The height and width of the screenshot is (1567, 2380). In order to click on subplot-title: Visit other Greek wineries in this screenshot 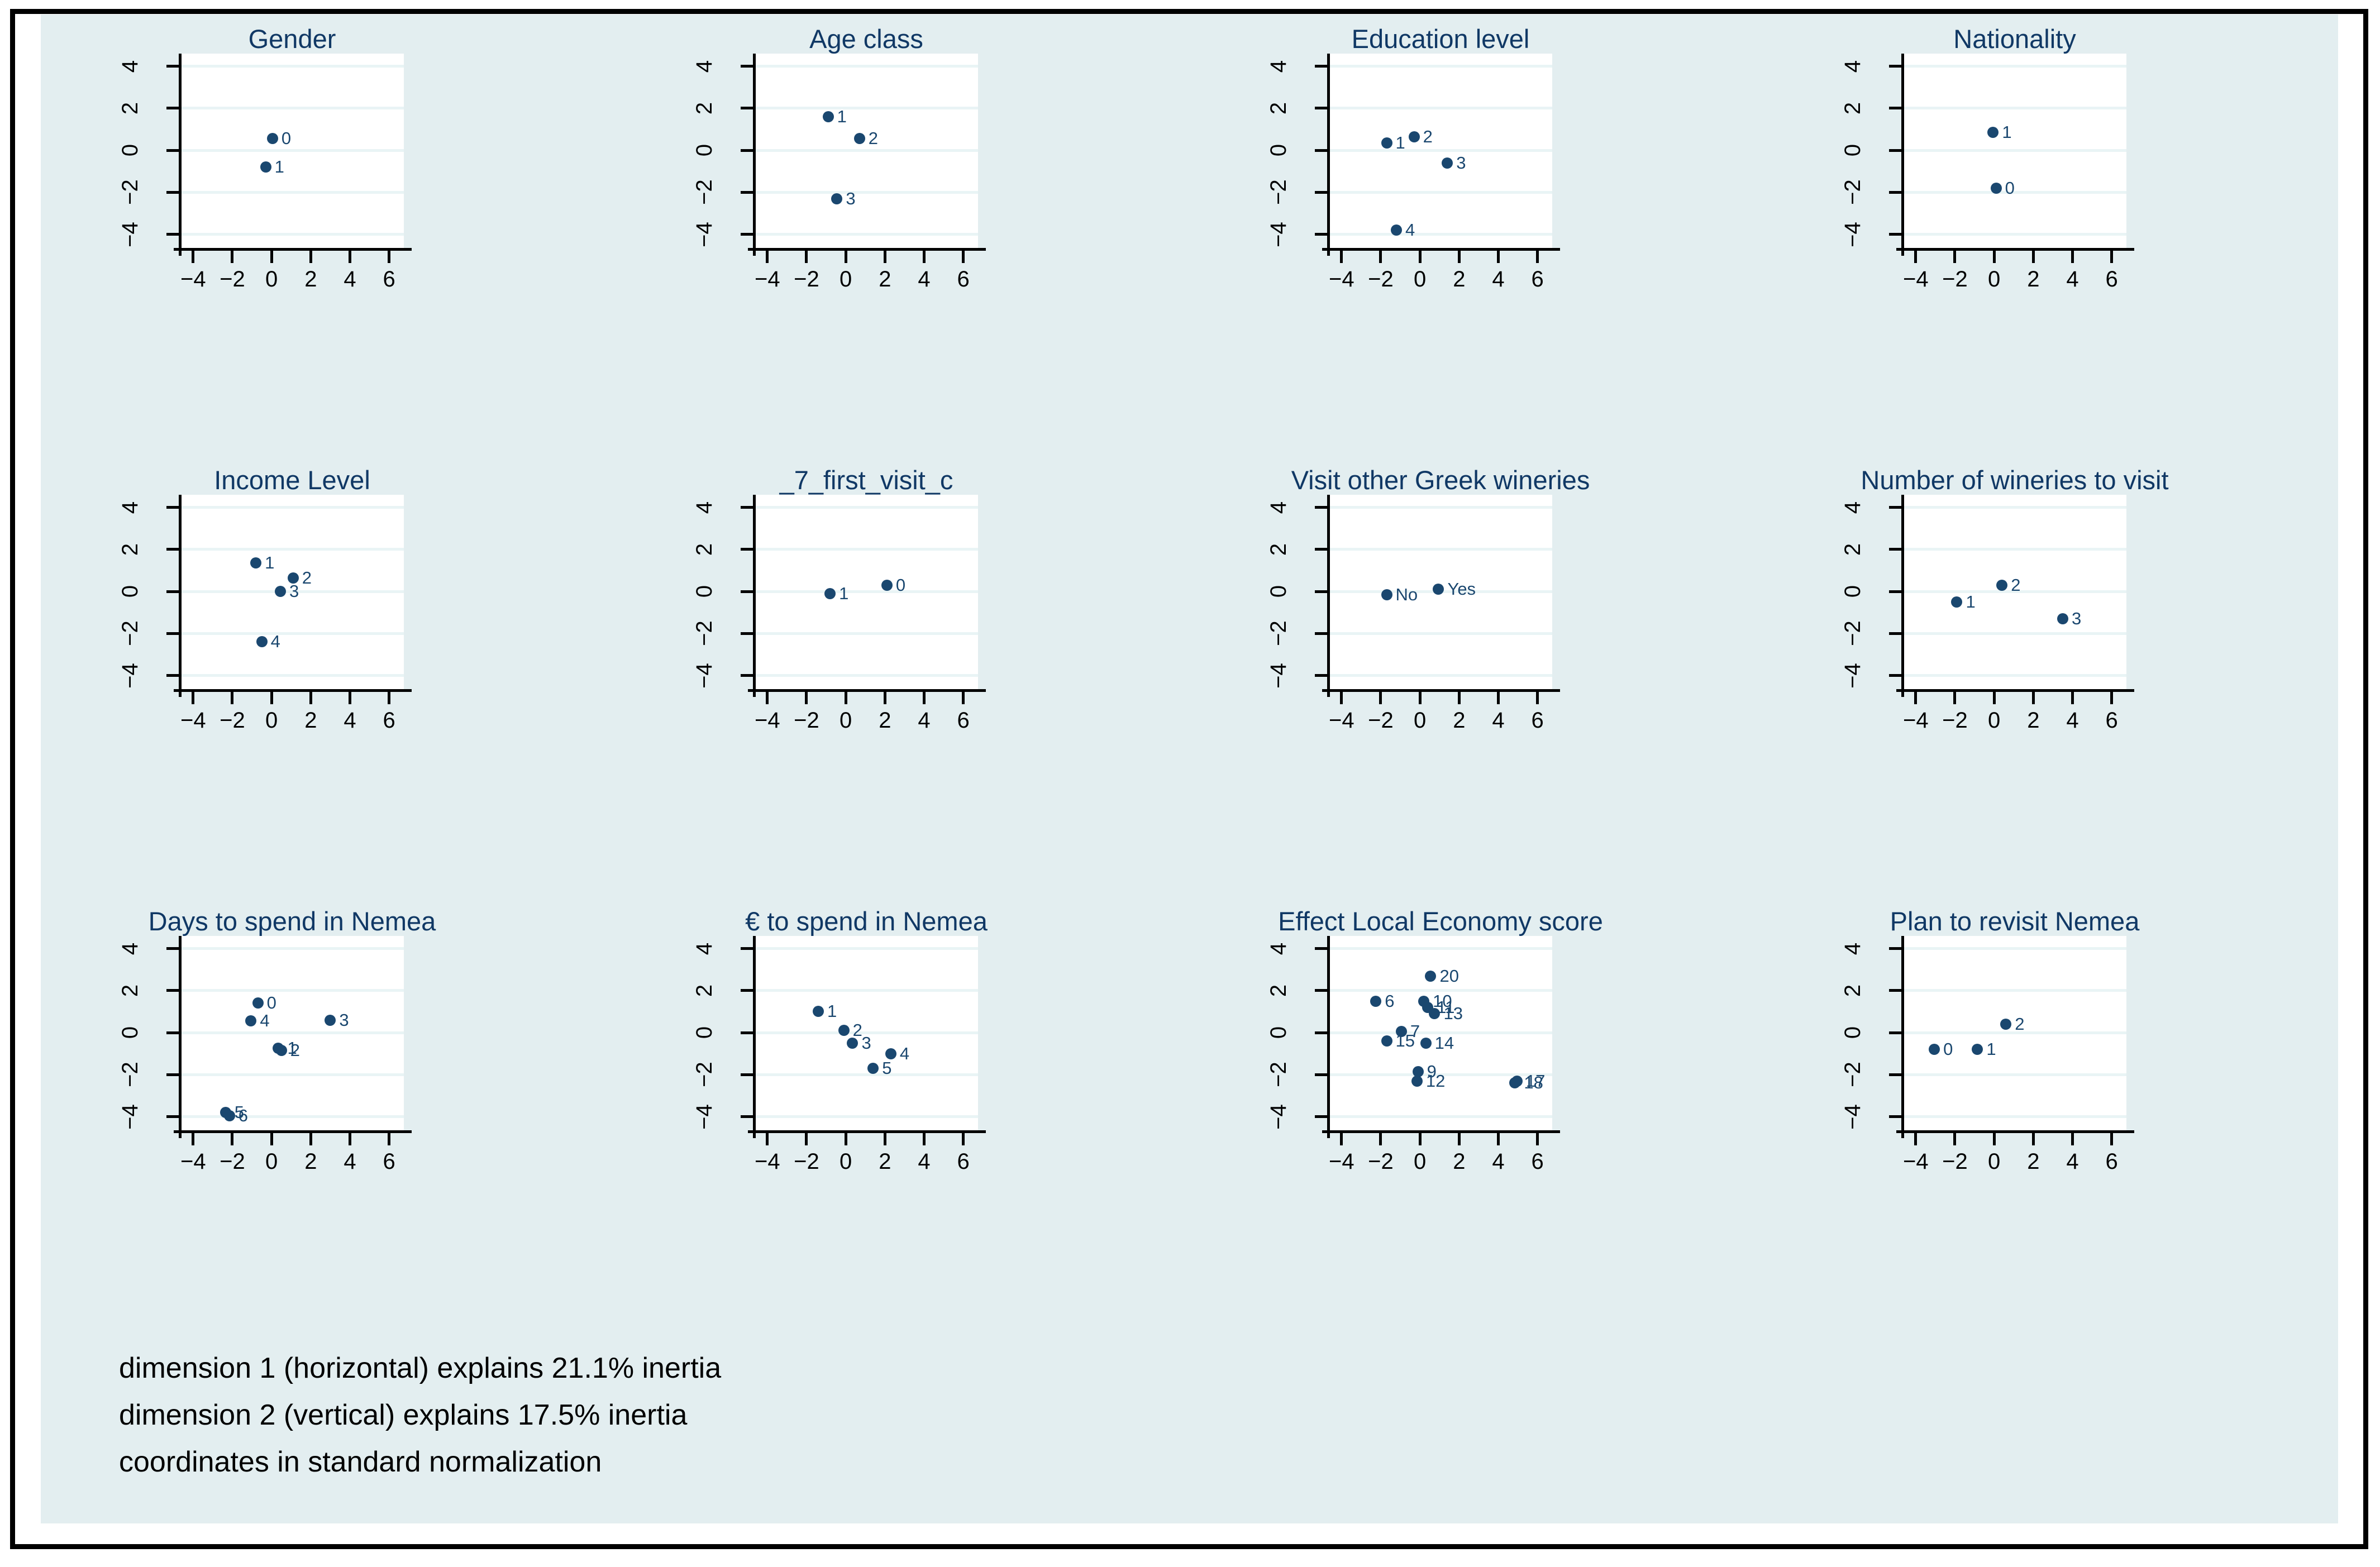, I will do `click(1440, 480)`.